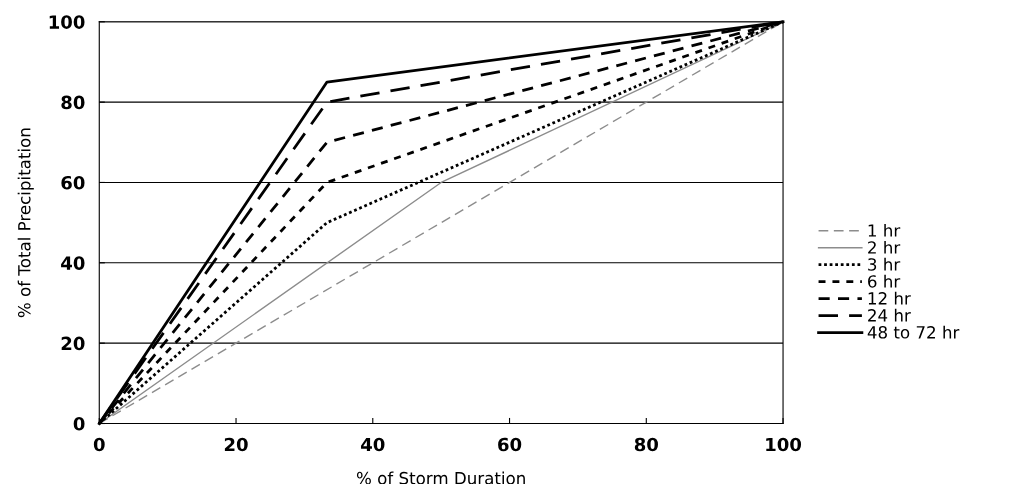 Image resolution: width=1013 pixels, height=484 pixels. Describe the element at coordinates (510, 444) in the screenshot. I see `x-tick-label: 60` at that location.